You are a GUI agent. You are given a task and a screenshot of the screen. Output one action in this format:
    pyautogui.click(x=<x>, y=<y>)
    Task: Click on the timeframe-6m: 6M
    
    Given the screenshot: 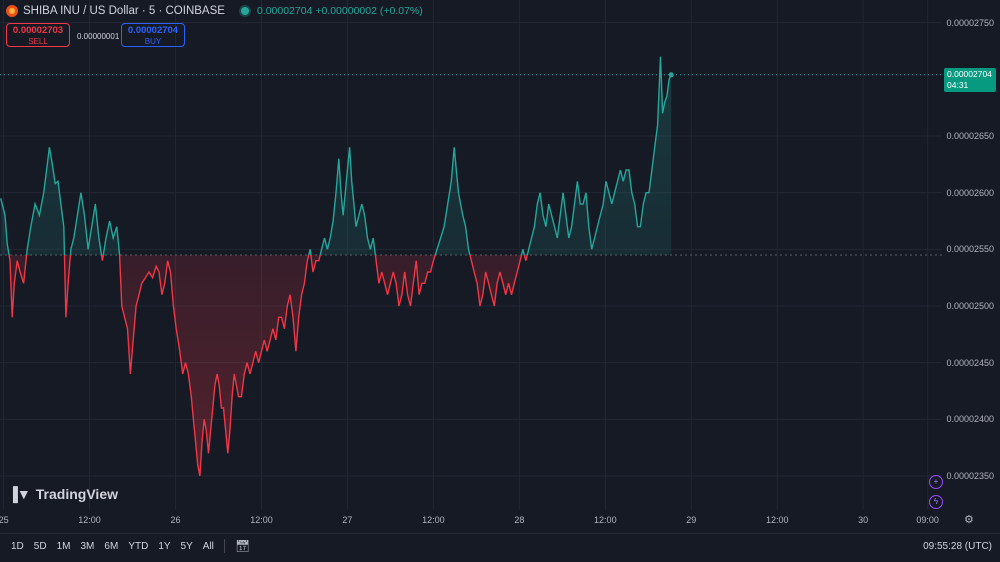 What is the action you would take?
    pyautogui.click(x=111, y=546)
    